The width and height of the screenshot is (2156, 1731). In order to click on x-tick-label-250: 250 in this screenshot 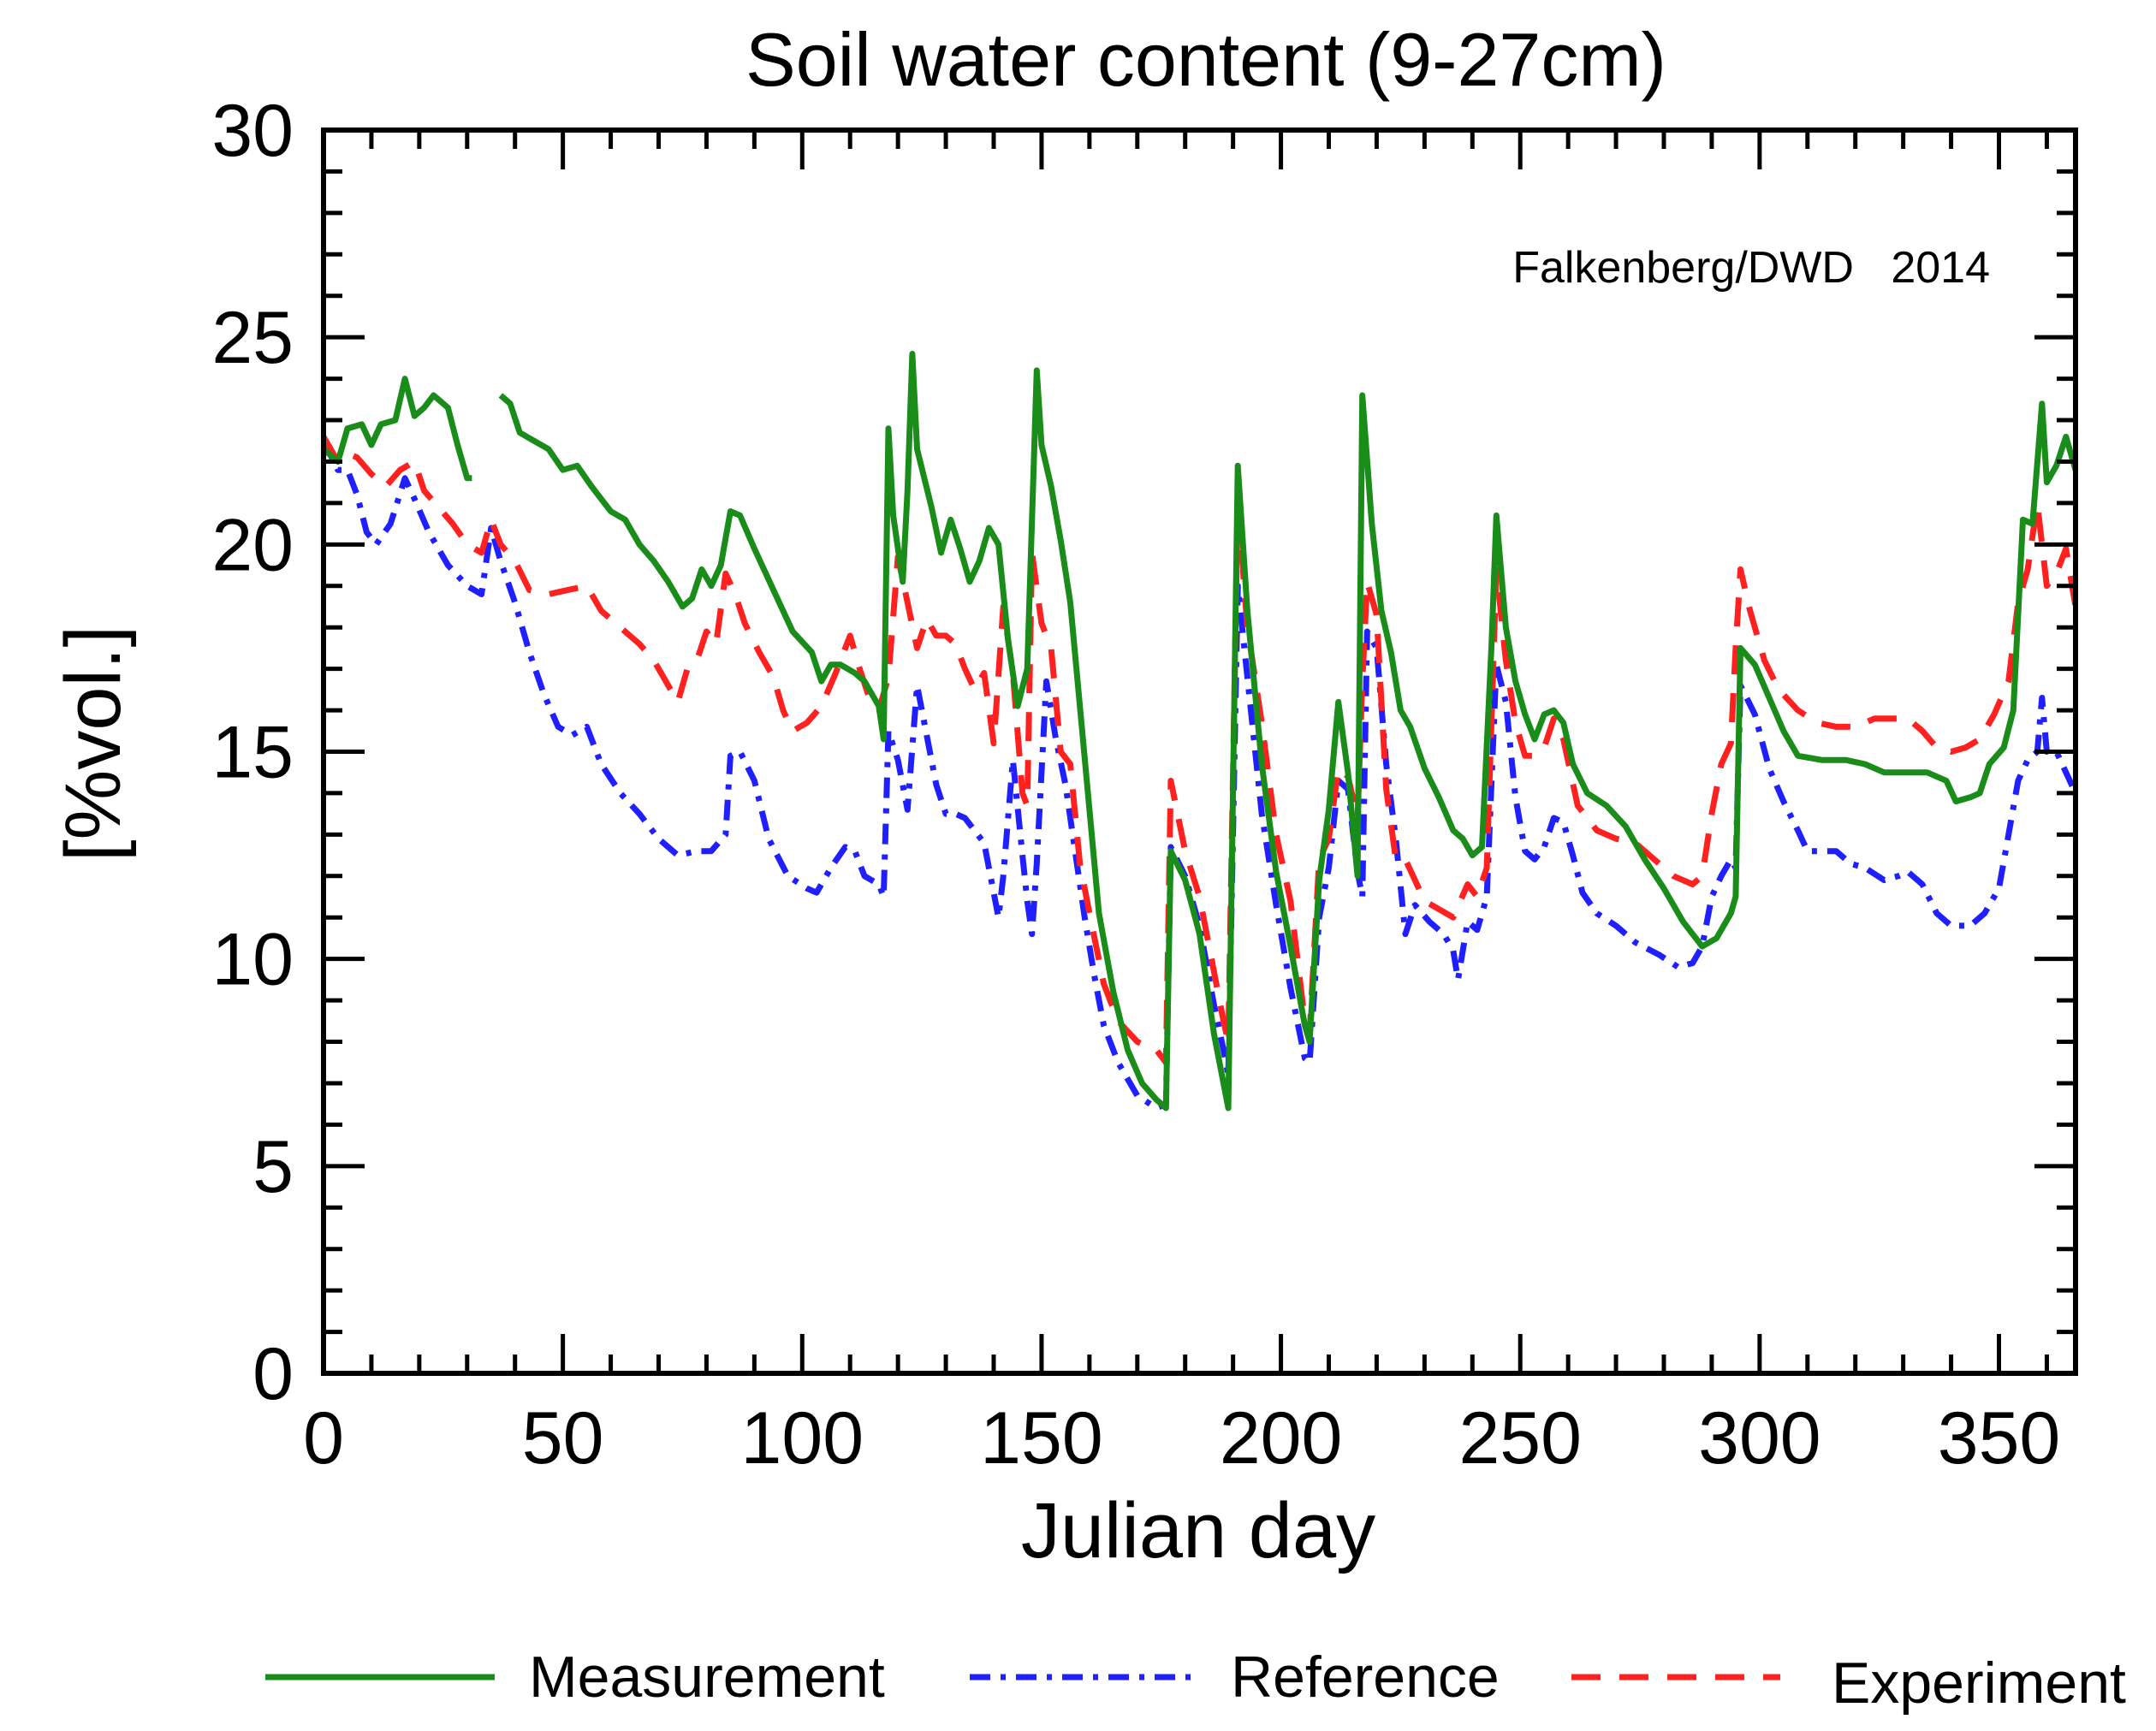, I will do `click(1520, 1438)`.